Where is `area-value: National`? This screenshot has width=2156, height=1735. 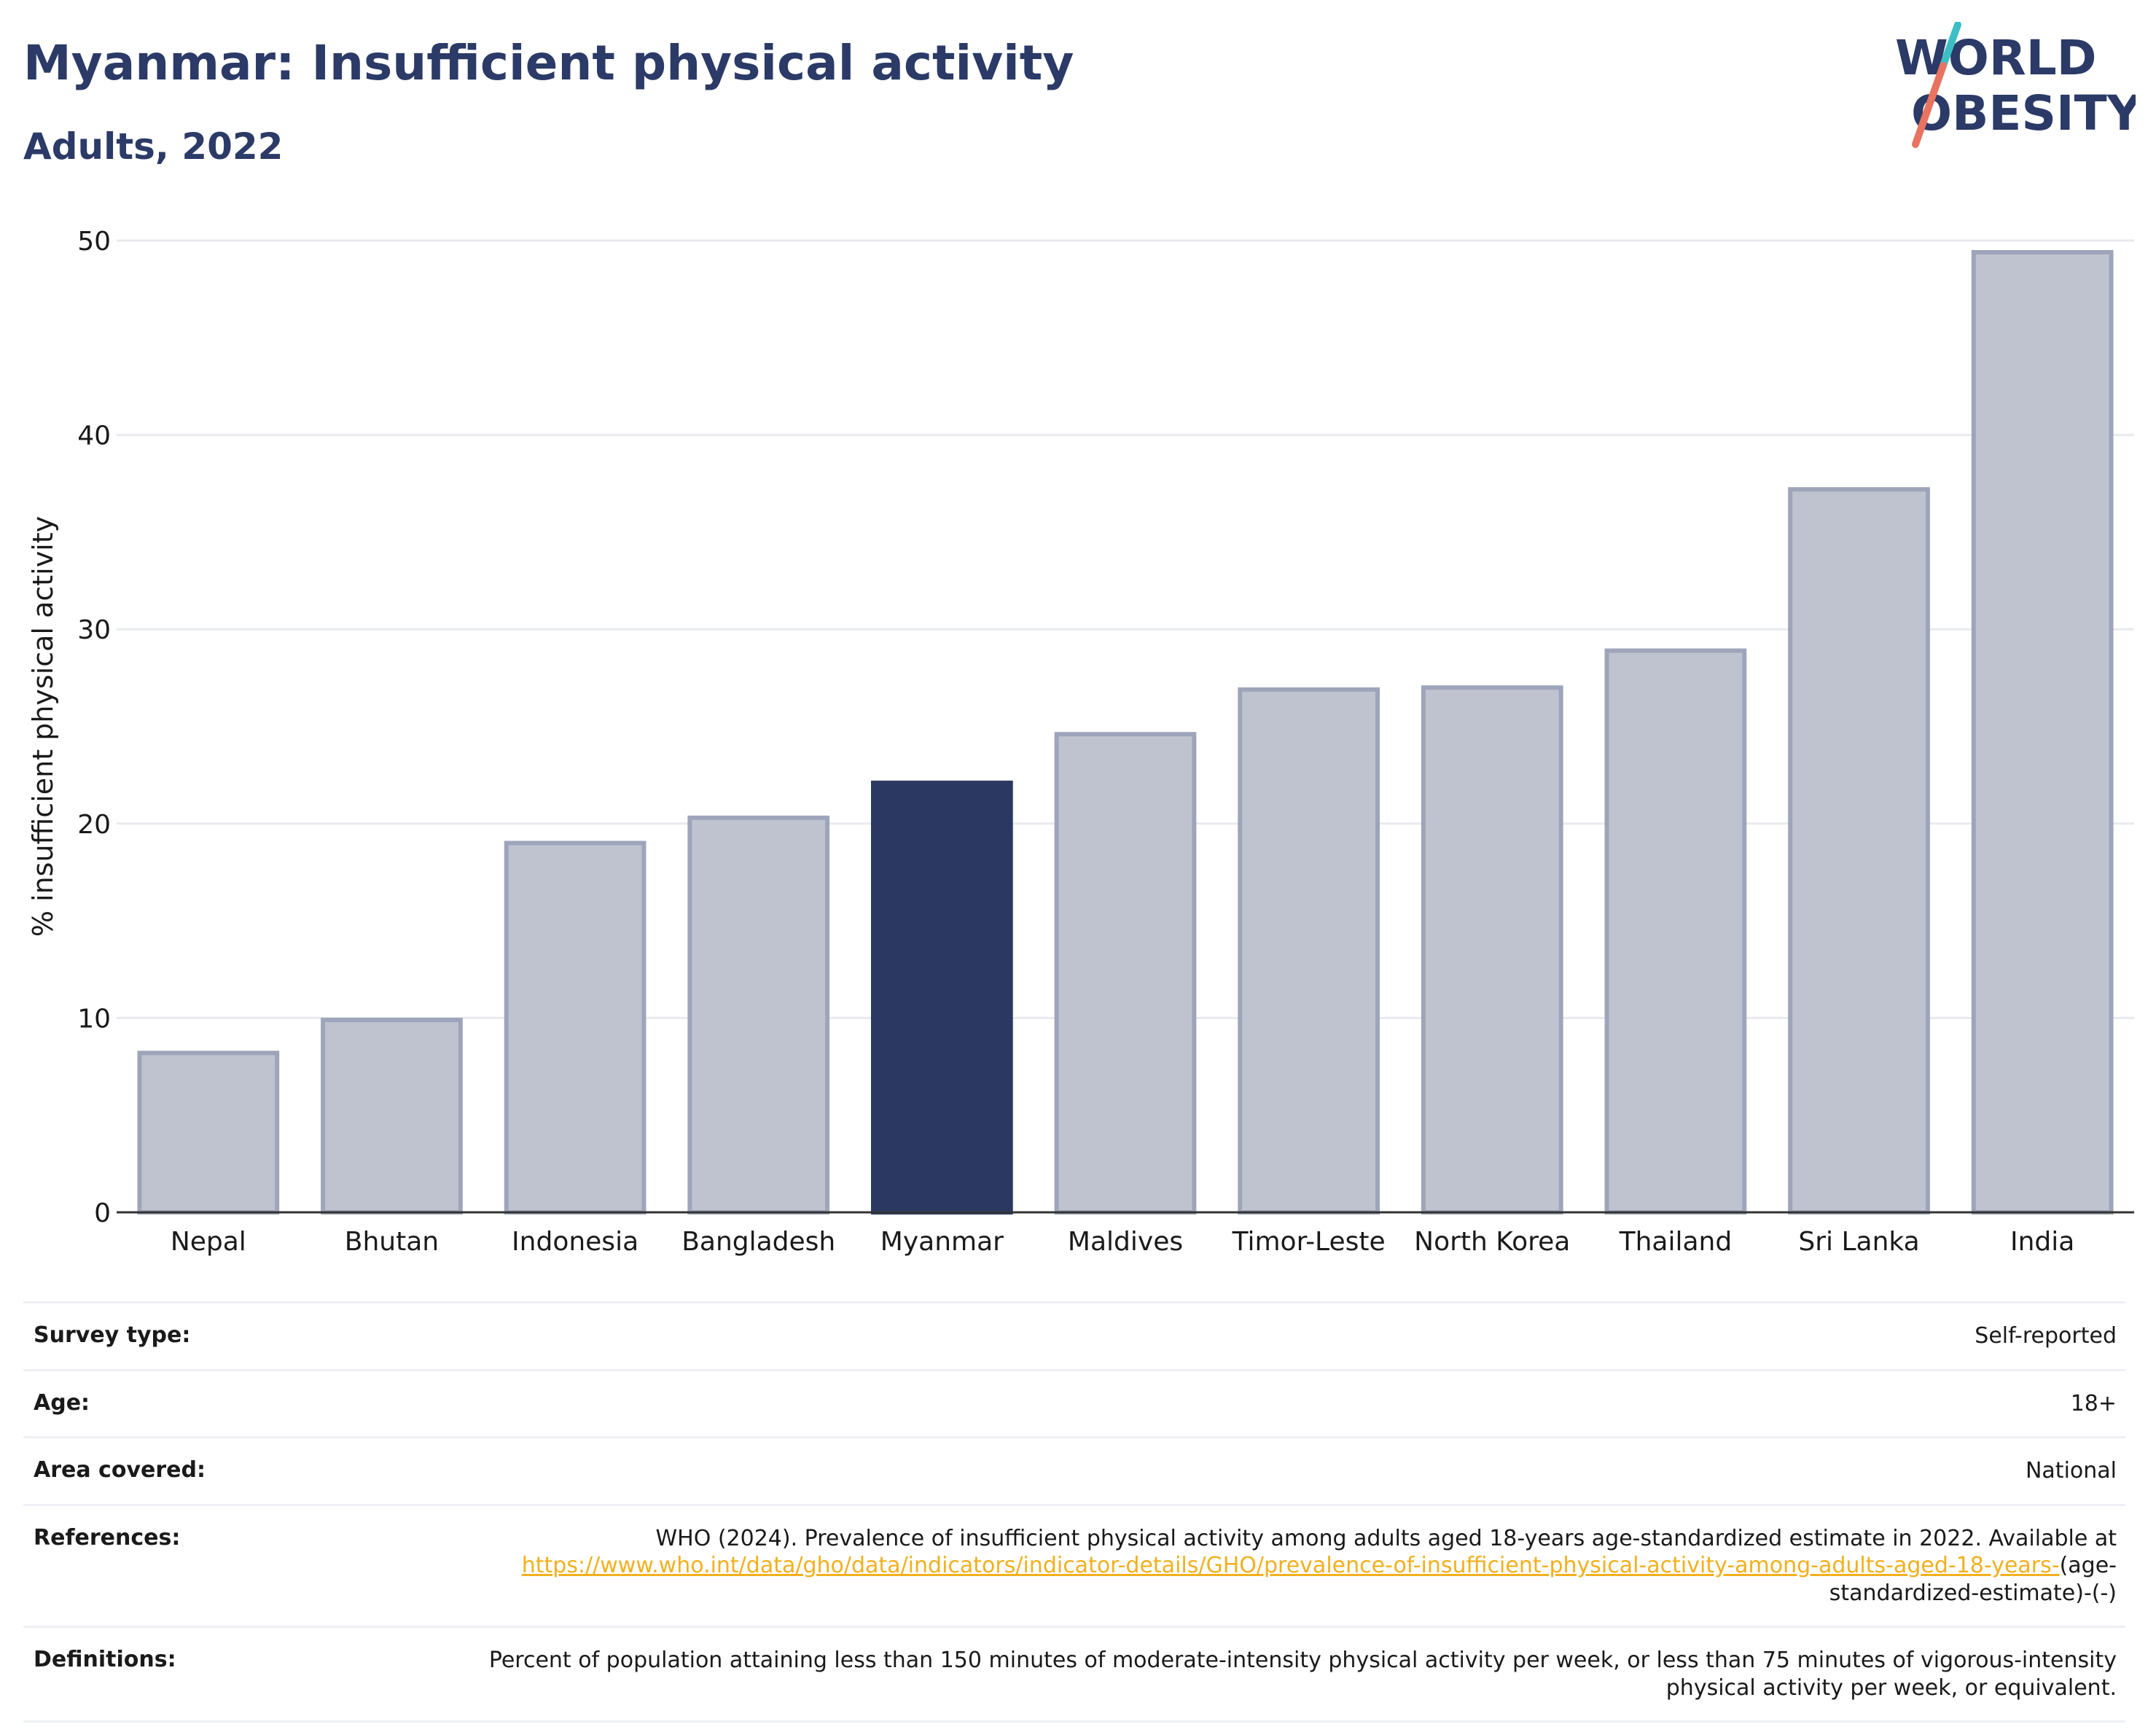
area-value: National is located at coordinates (2071, 1470).